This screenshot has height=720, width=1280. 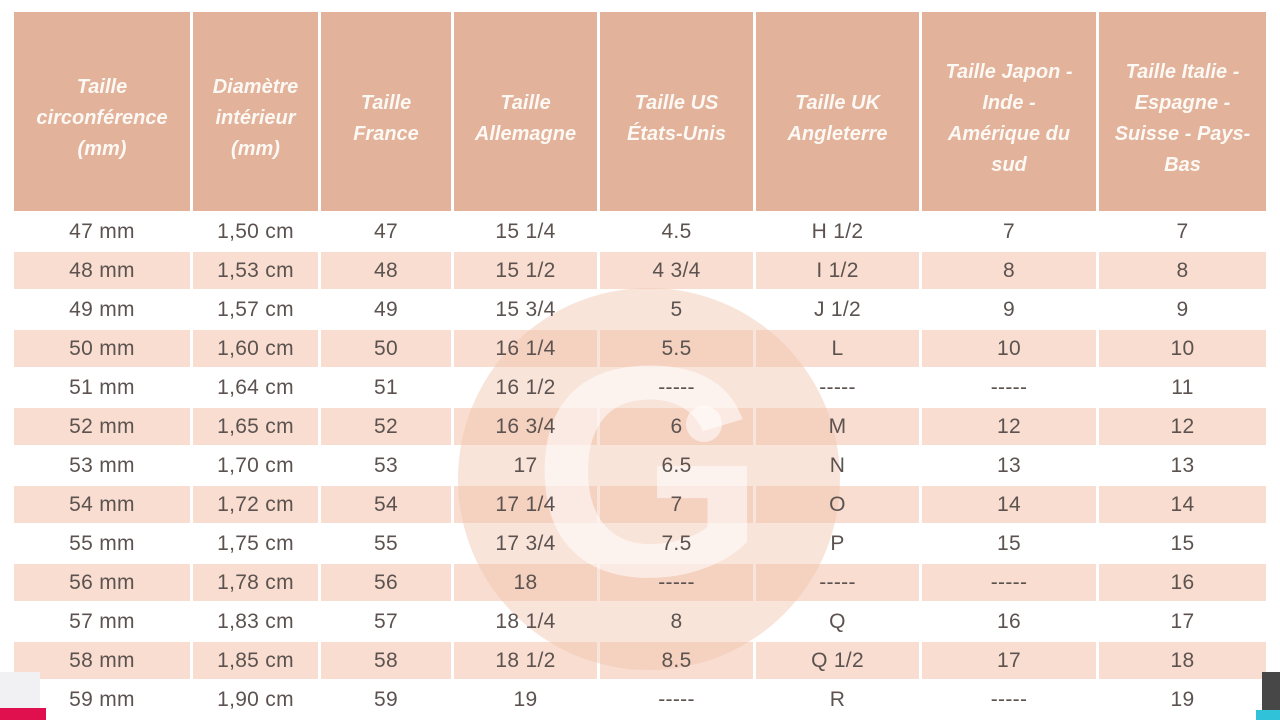 I want to click on table-cell: 1,75 cm, so click(x=255, y=543).